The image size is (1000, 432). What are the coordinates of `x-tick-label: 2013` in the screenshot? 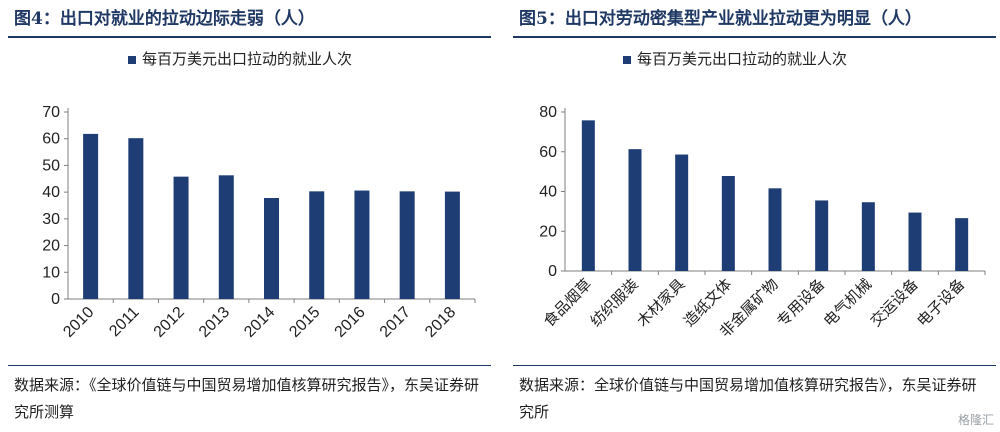 It's located at (214, 322).